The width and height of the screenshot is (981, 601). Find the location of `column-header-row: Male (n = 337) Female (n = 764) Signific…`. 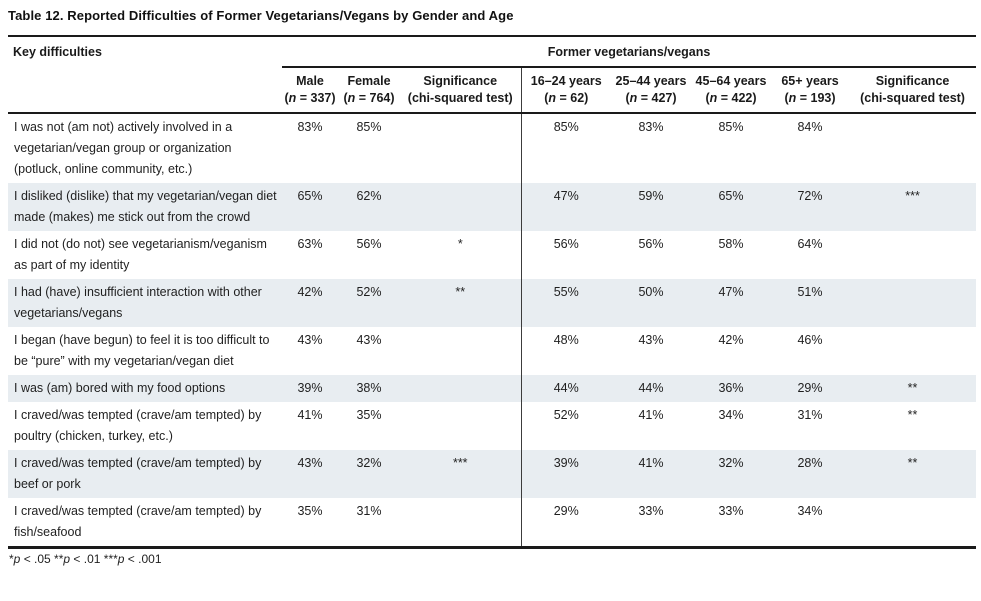

column-header-row: Male (n = 337) Female (n = 764) Signific… is located at coordinates (492, 90).